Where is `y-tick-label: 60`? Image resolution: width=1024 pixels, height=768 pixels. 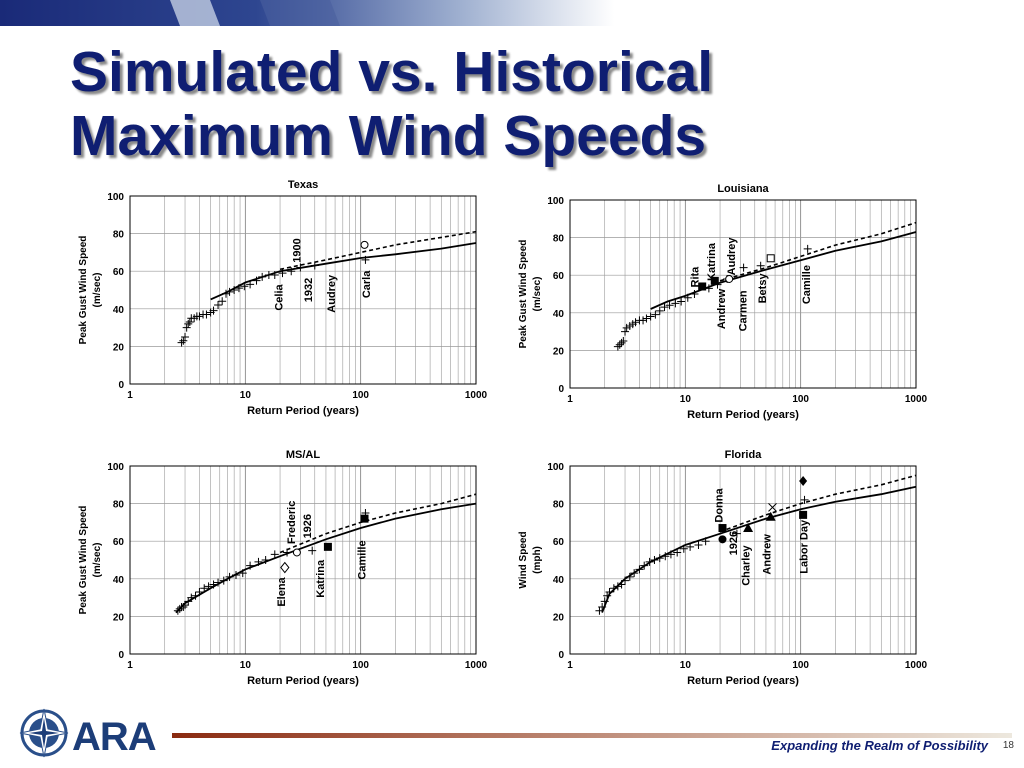
y-tick-label: 60 is located at coordinates (119, 272).